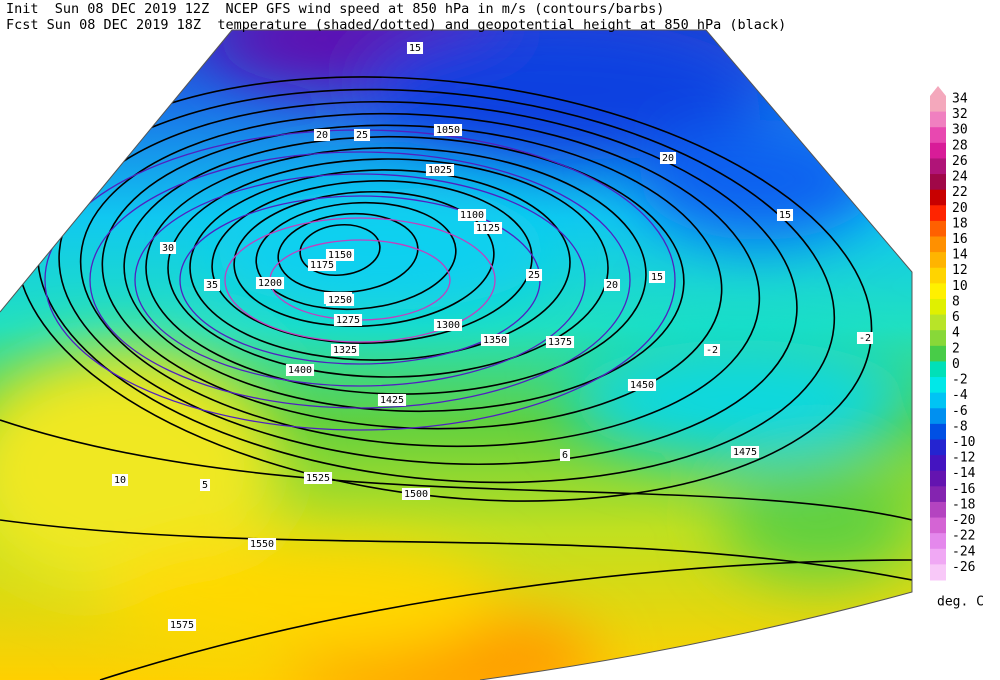 Image resolution: width=1000 pixels, height=680 pixels. I want to click on contour-label: 1525, so click(318, 478).